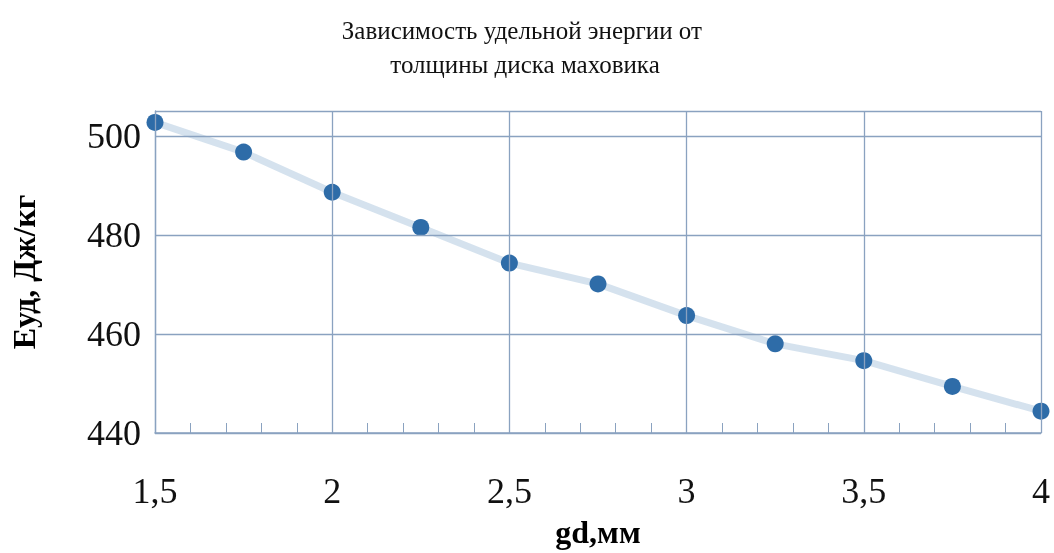  What do you see at coordinates (24, 272) in the screenshot?
I see `y-axis-title: Еуд, Дж/кг` at bounding box center [24, 272].